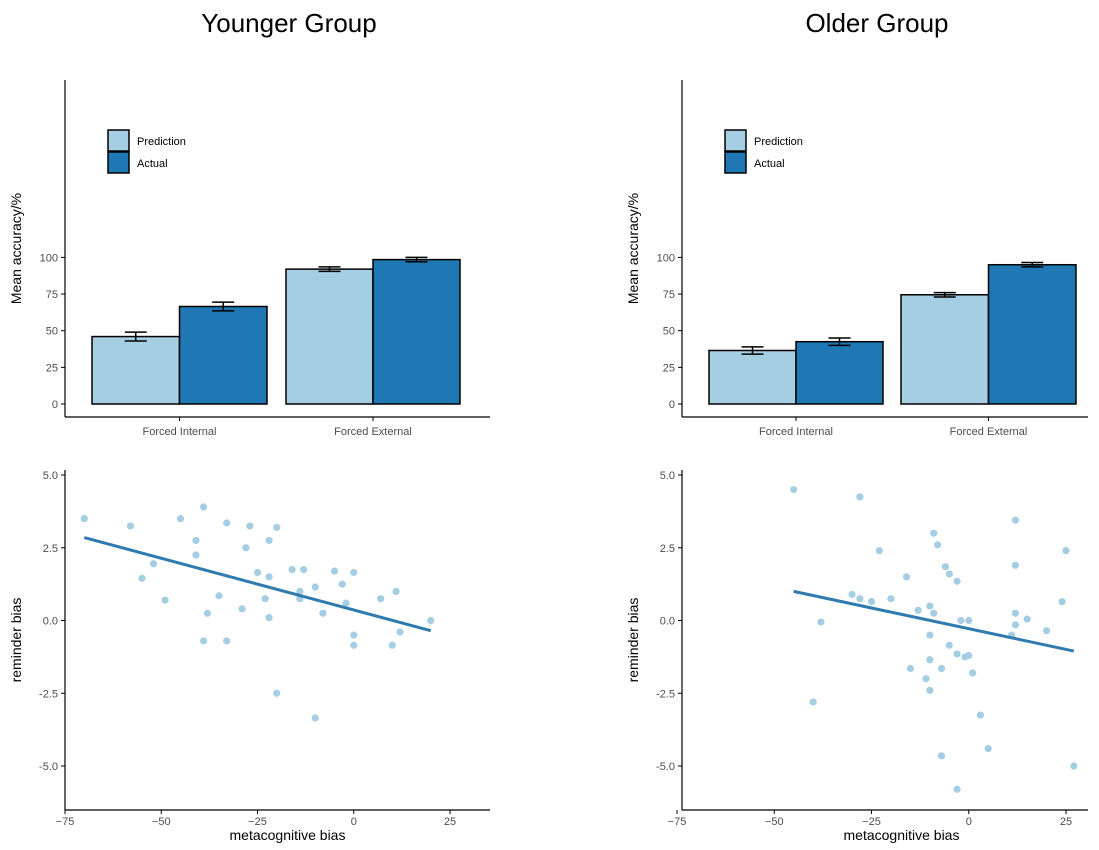 This screenshot has height=850, width=1099. I want to click on x-tick-label: −50, so click(161, 822).